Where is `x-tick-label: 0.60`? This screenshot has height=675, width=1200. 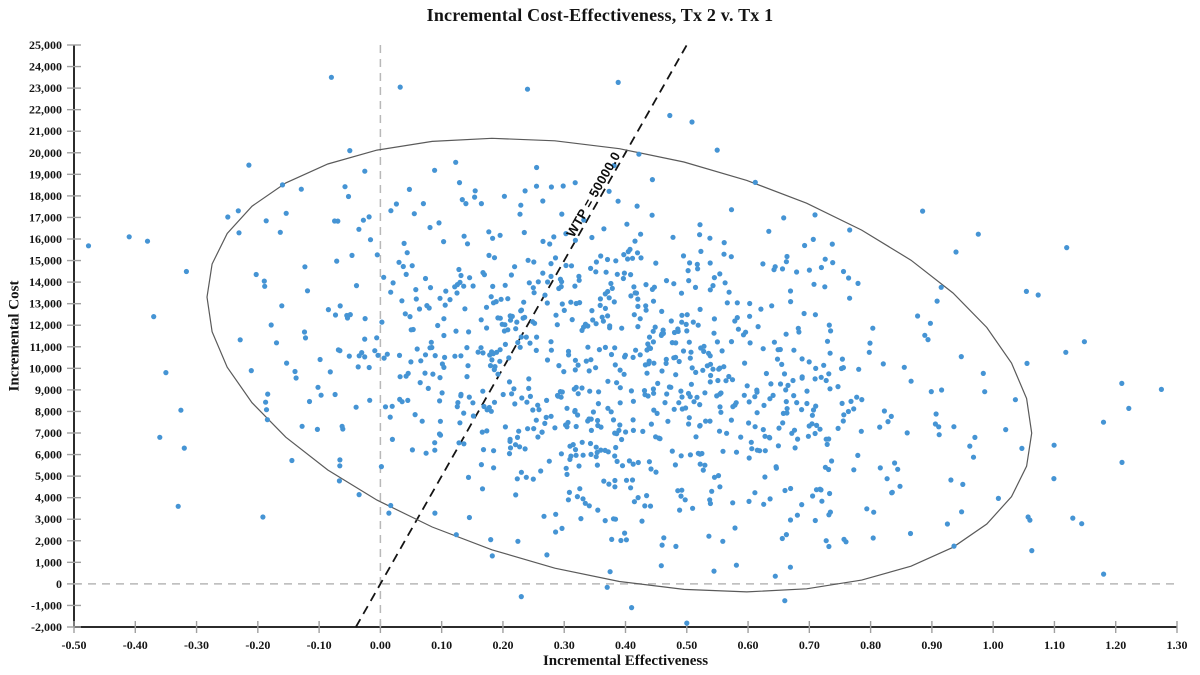
x-tick-label: 0.60 is located at coordinates (748, 645).